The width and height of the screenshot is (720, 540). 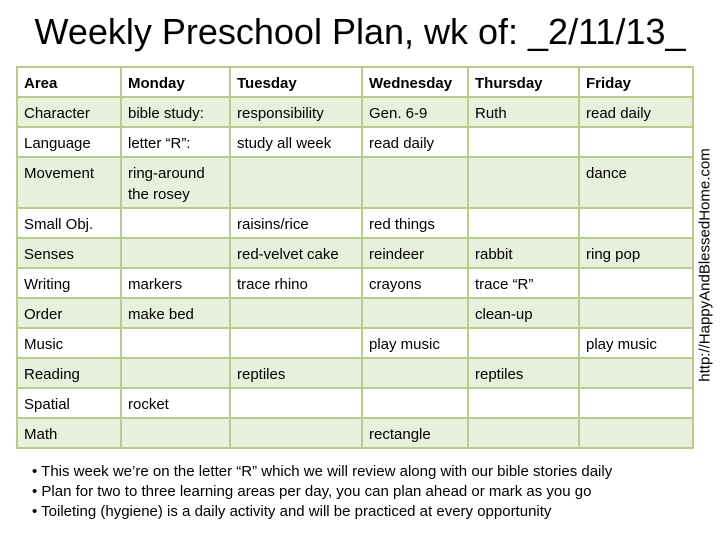 I want to click on table-row: Reading reptiles reptiles, so click(x=355, y=373).